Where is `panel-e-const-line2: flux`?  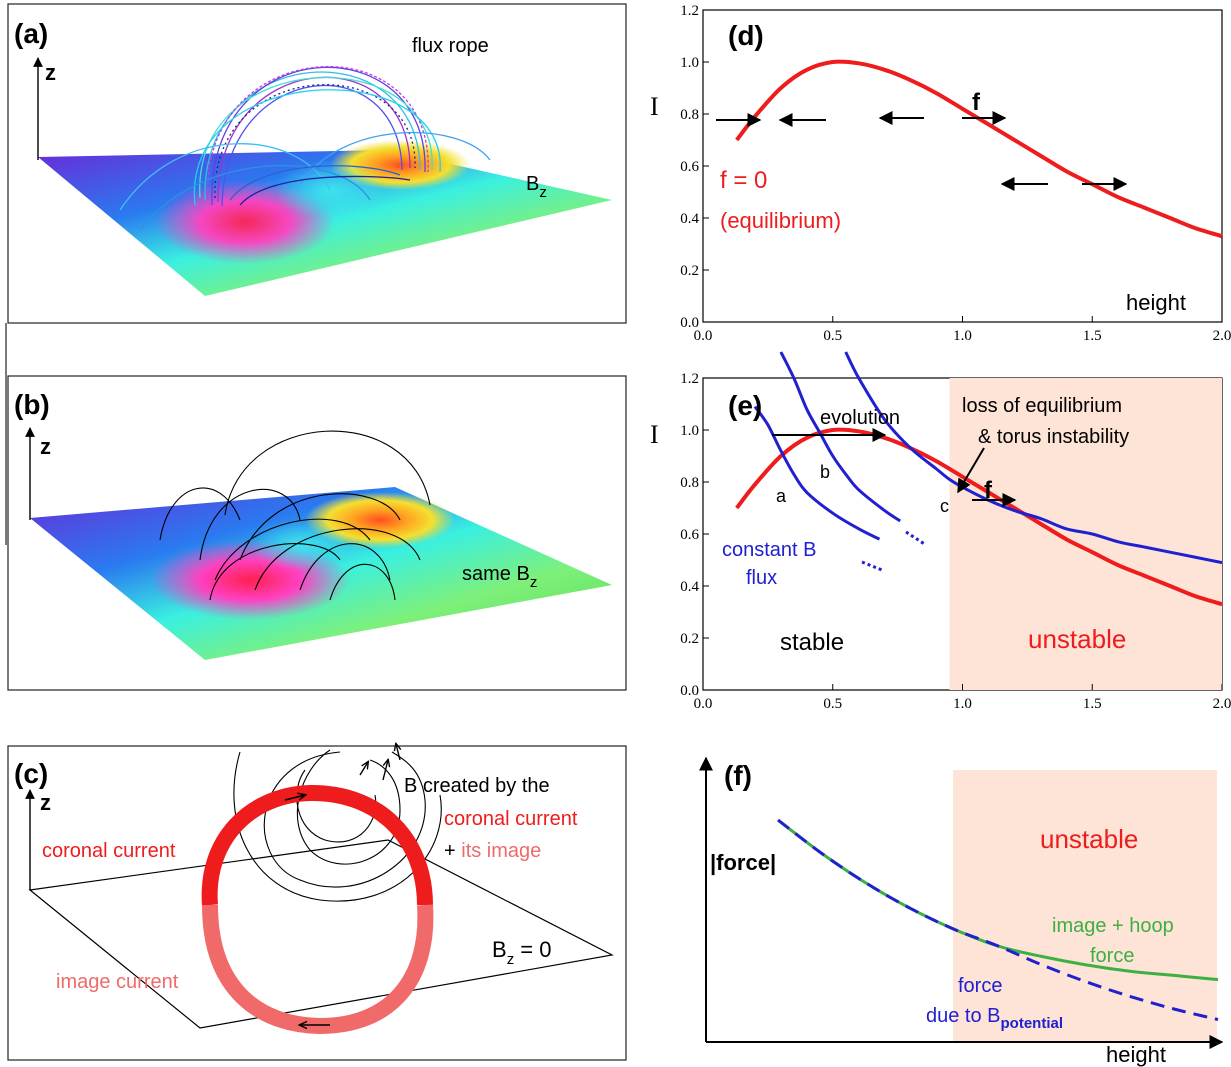
panel-e-const-line2: flux is located at coordinates (761, 578).